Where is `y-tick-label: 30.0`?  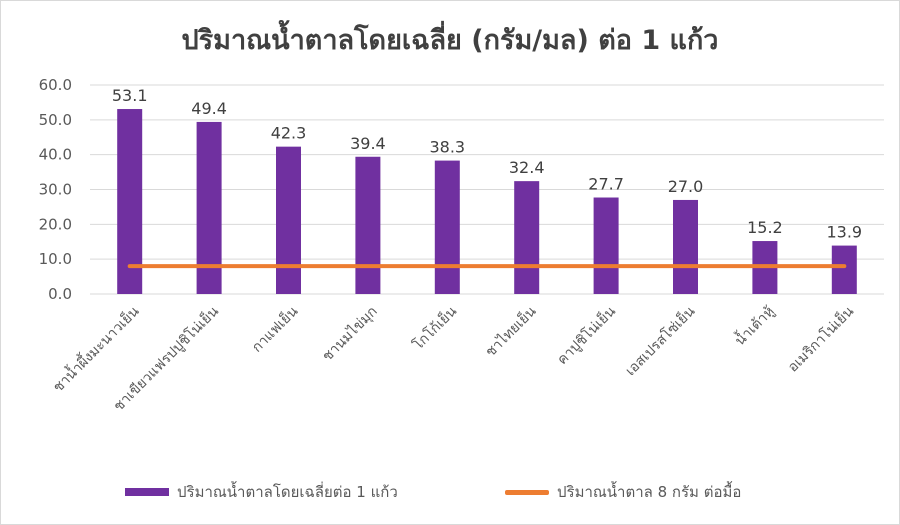 y-tick-label: 30.0 is located at coordinates (55, 190).